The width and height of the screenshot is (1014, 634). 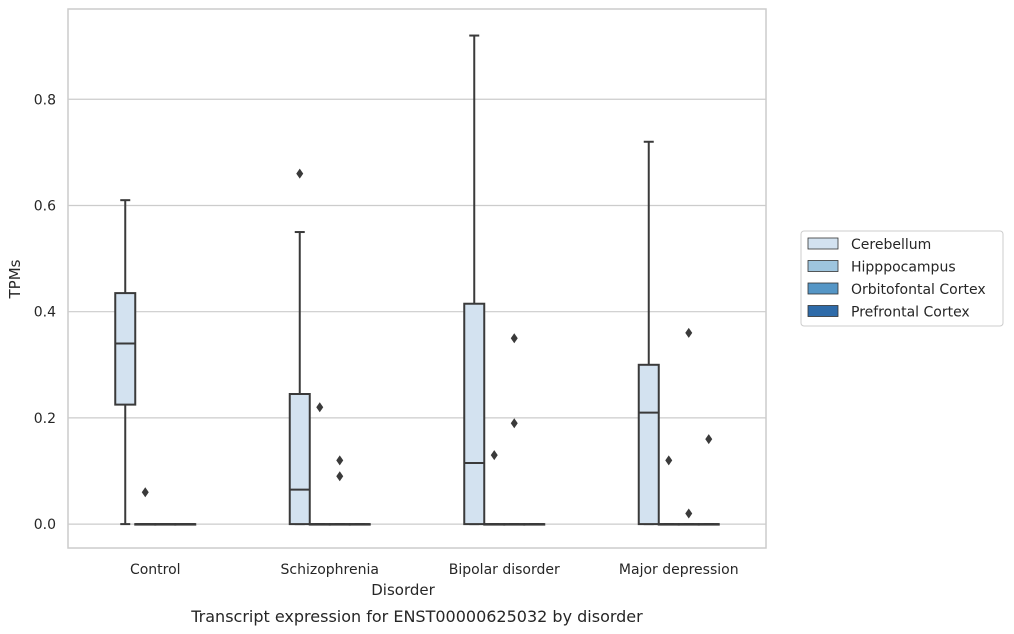 I want to click on legend-label: Cerebellum, so click(x=891, y=245).